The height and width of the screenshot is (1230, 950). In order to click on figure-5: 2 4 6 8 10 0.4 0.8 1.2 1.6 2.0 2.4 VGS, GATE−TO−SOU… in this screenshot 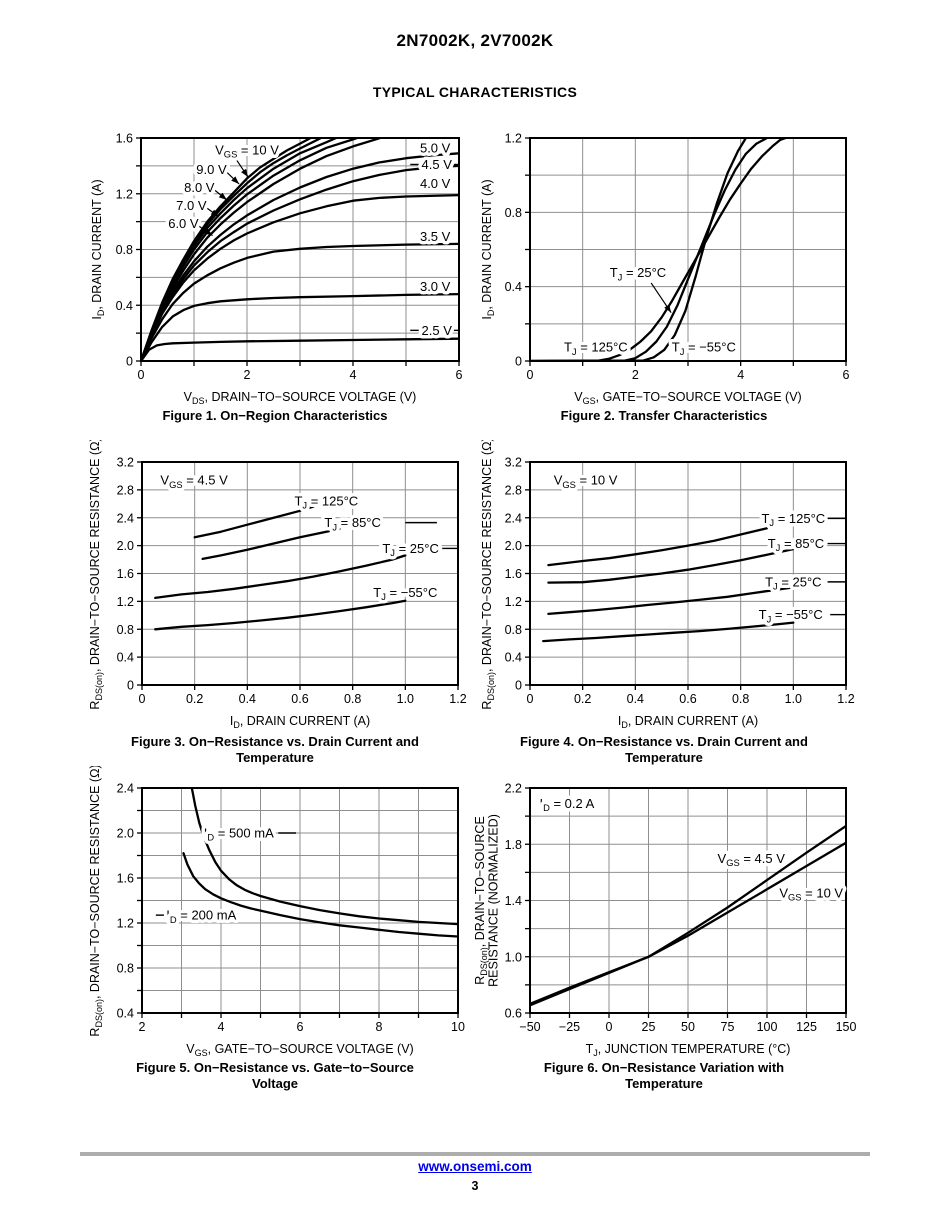, I will do `click(275, 912)`.